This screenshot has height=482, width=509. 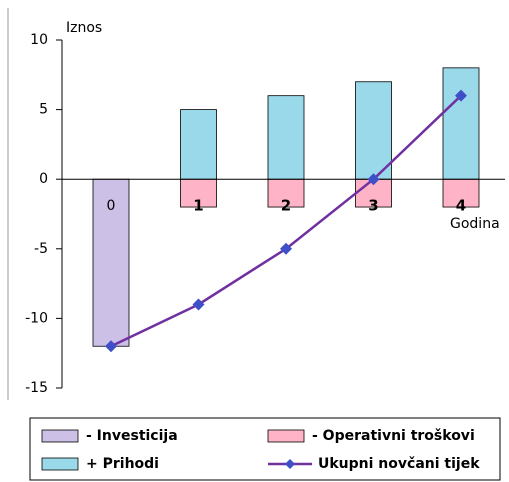 I want to click on legend-label: Ukupni novčani tijek, so click(x=399, y=464).